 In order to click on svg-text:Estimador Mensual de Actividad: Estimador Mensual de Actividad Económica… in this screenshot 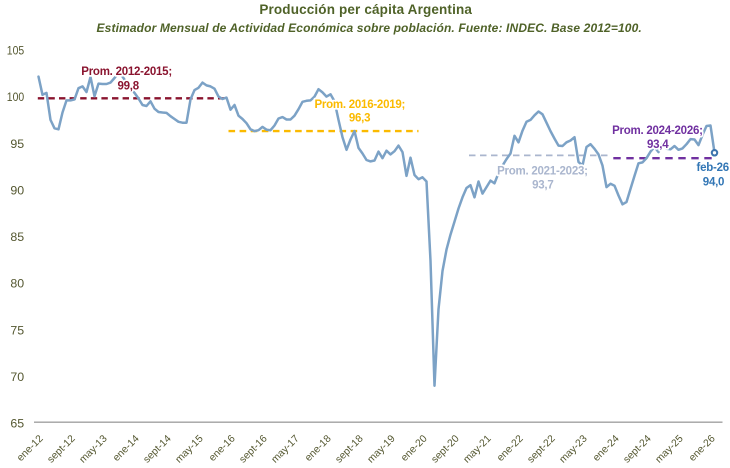, I will do `click(369, 28)`.